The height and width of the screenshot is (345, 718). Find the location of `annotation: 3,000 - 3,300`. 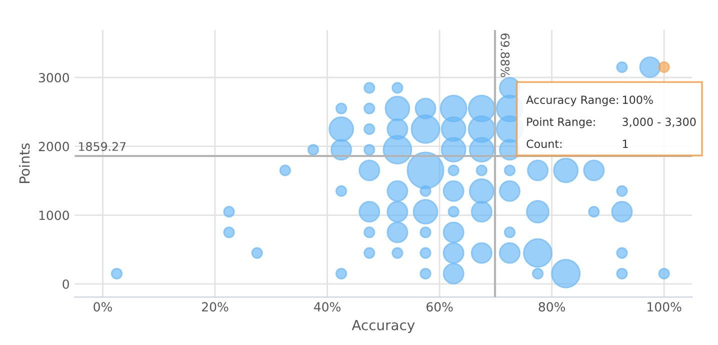

annotation: 3,000 - 3,300 is located at coordinates (659, 123).